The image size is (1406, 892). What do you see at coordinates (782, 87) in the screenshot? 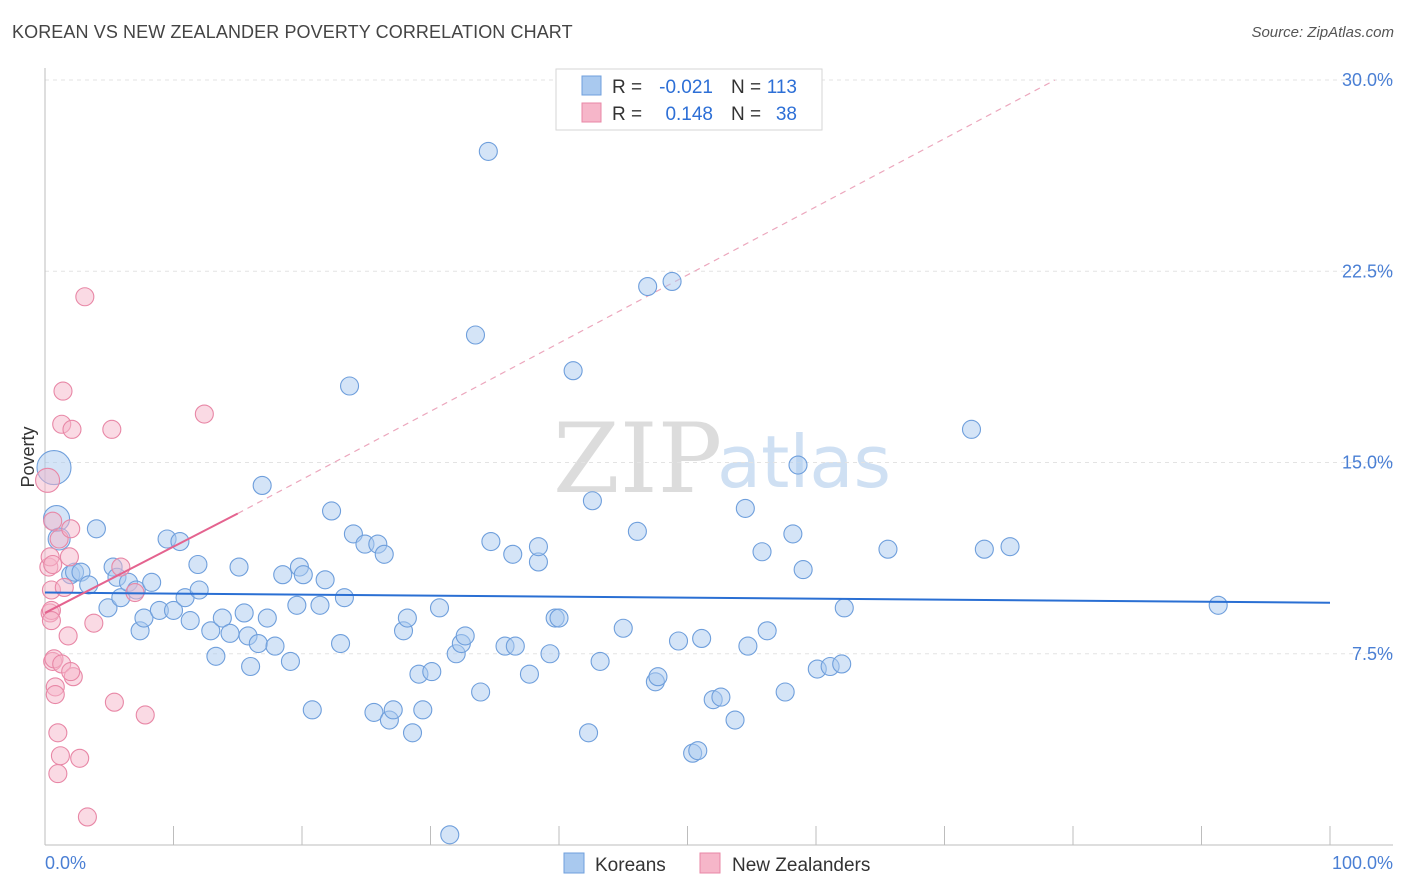
I see `legend-n-value-koreans: 113` at bounding box center [782, 87].